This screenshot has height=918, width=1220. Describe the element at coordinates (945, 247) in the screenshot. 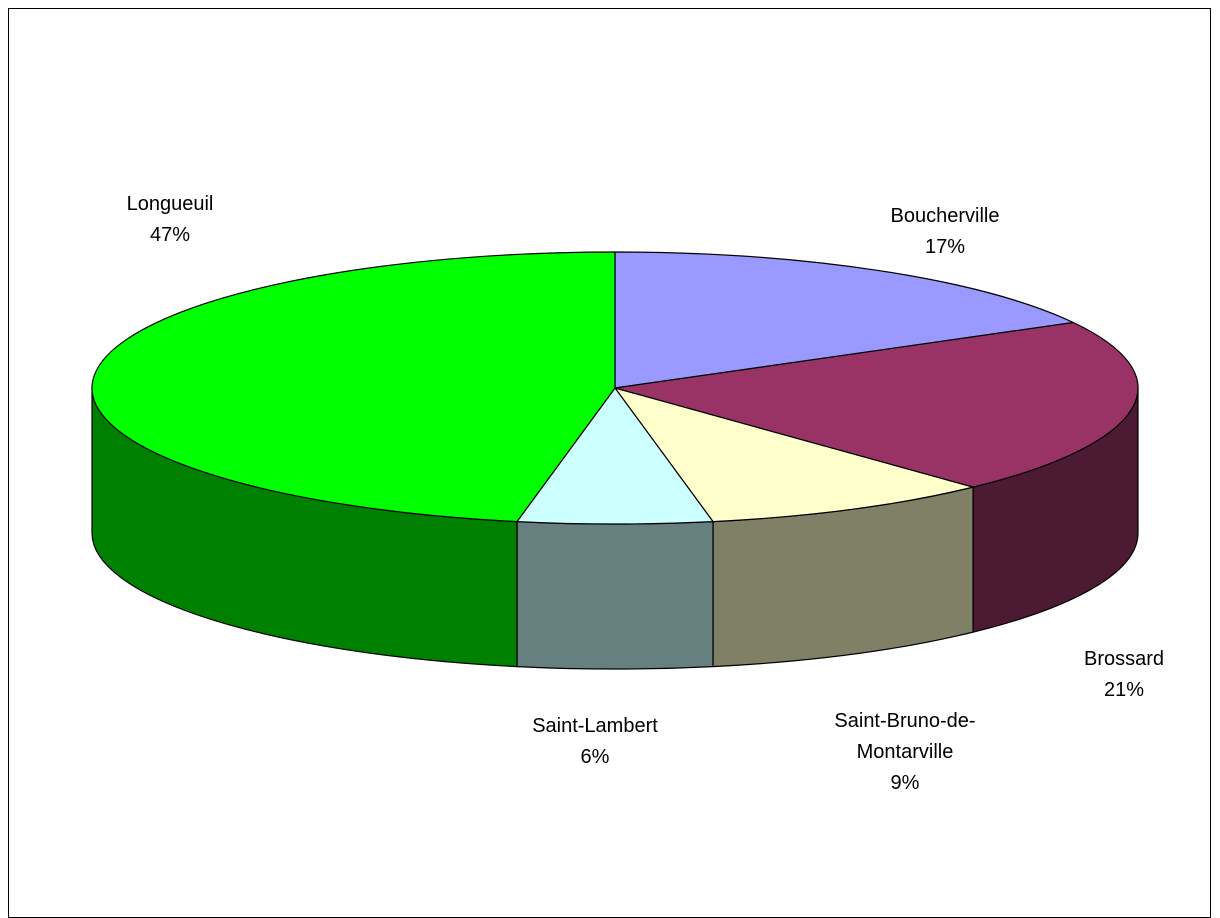

I see `slice-percent: 17%` at that location.